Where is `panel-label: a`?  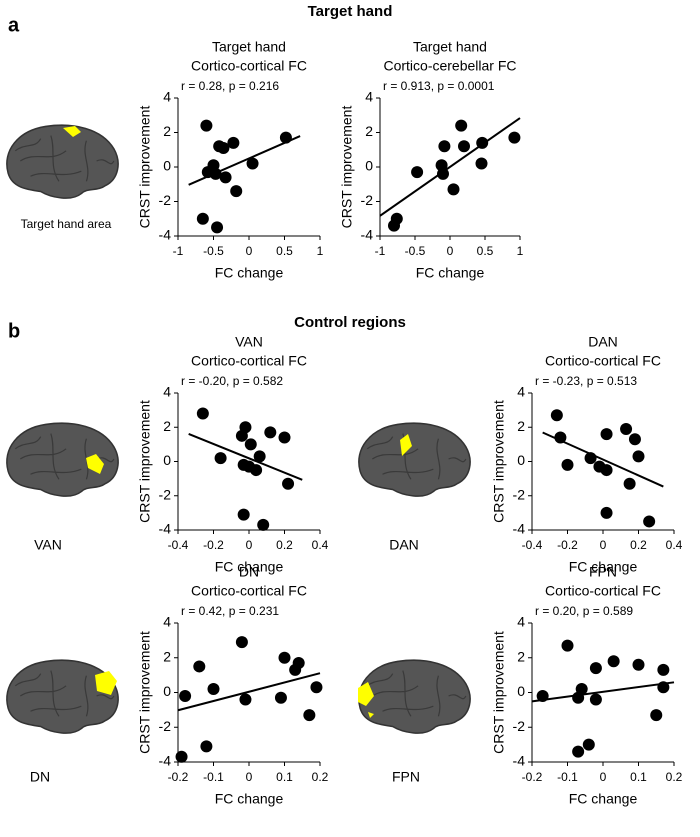
panel-label: a is located at coordinates (14, 25).